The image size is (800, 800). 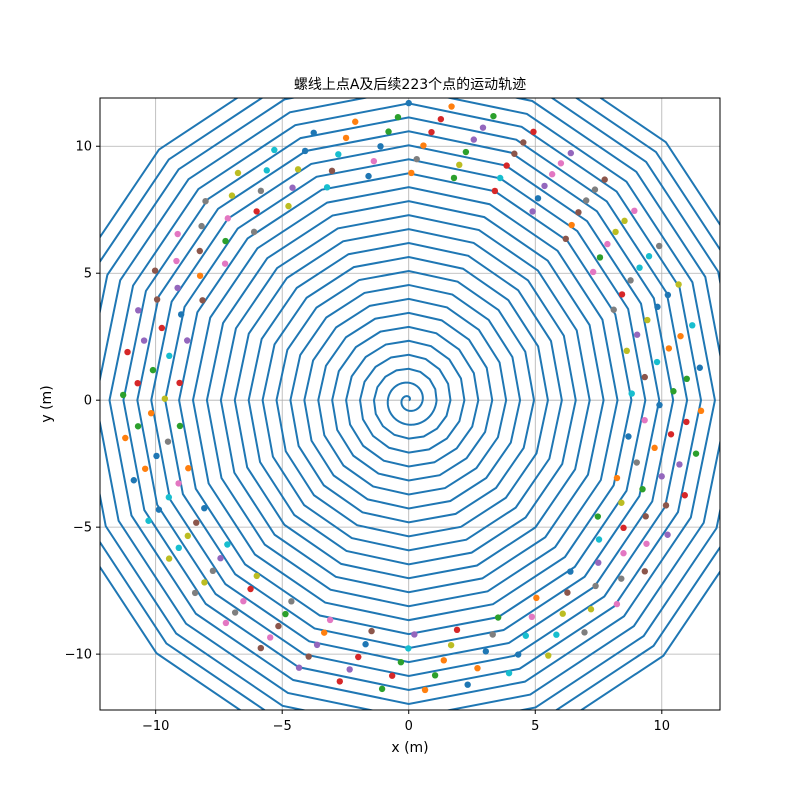 What do you see at coordinates (662, 726) in the screenshot?
I see `x-tick-label: 10` at bounding box center [662, 726].